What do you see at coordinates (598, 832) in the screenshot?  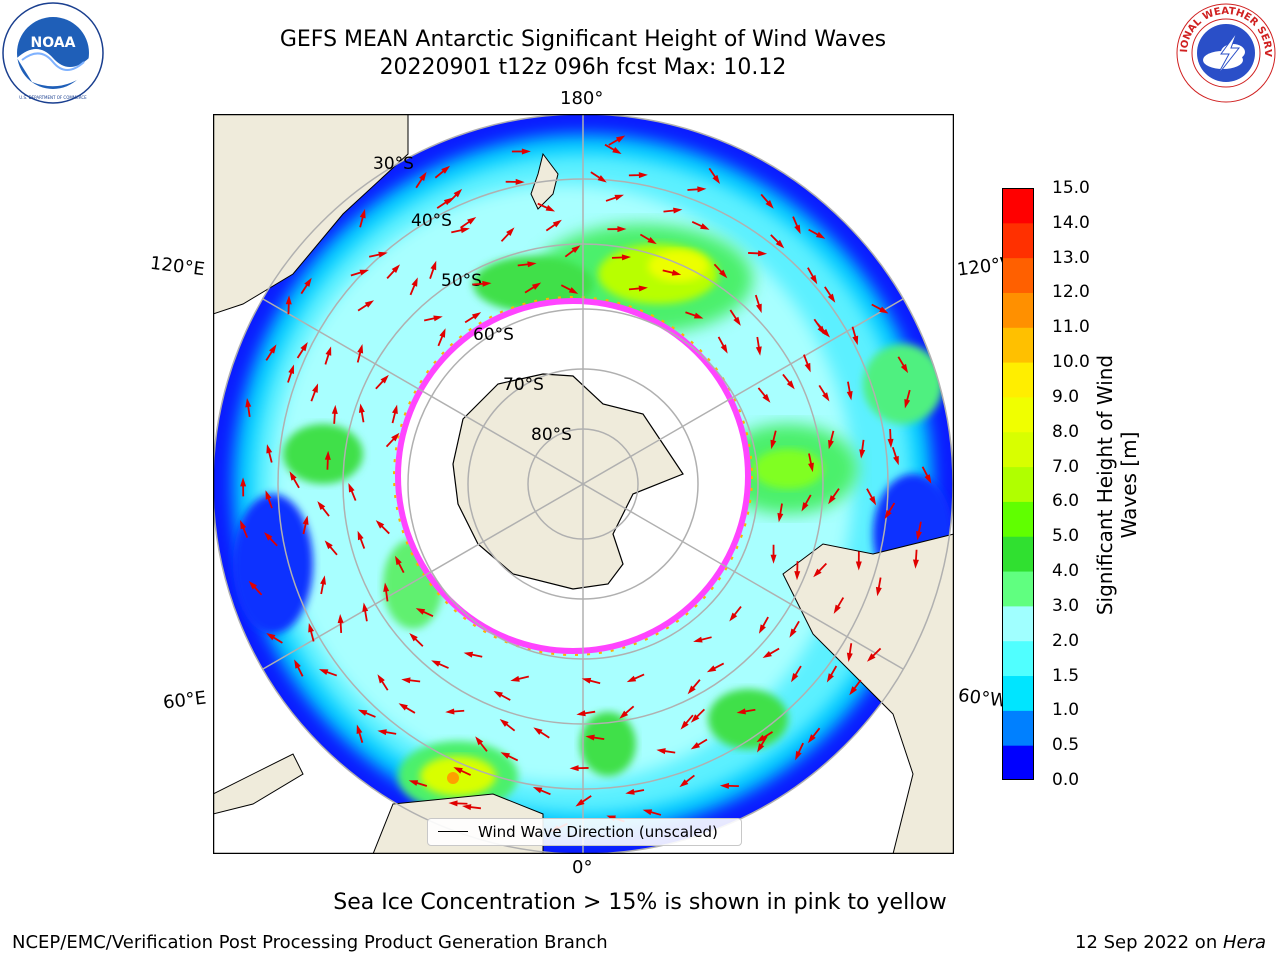 I see `legend-label: Wind Wave Direction (unscaled)` at bounding box center [598, 832].